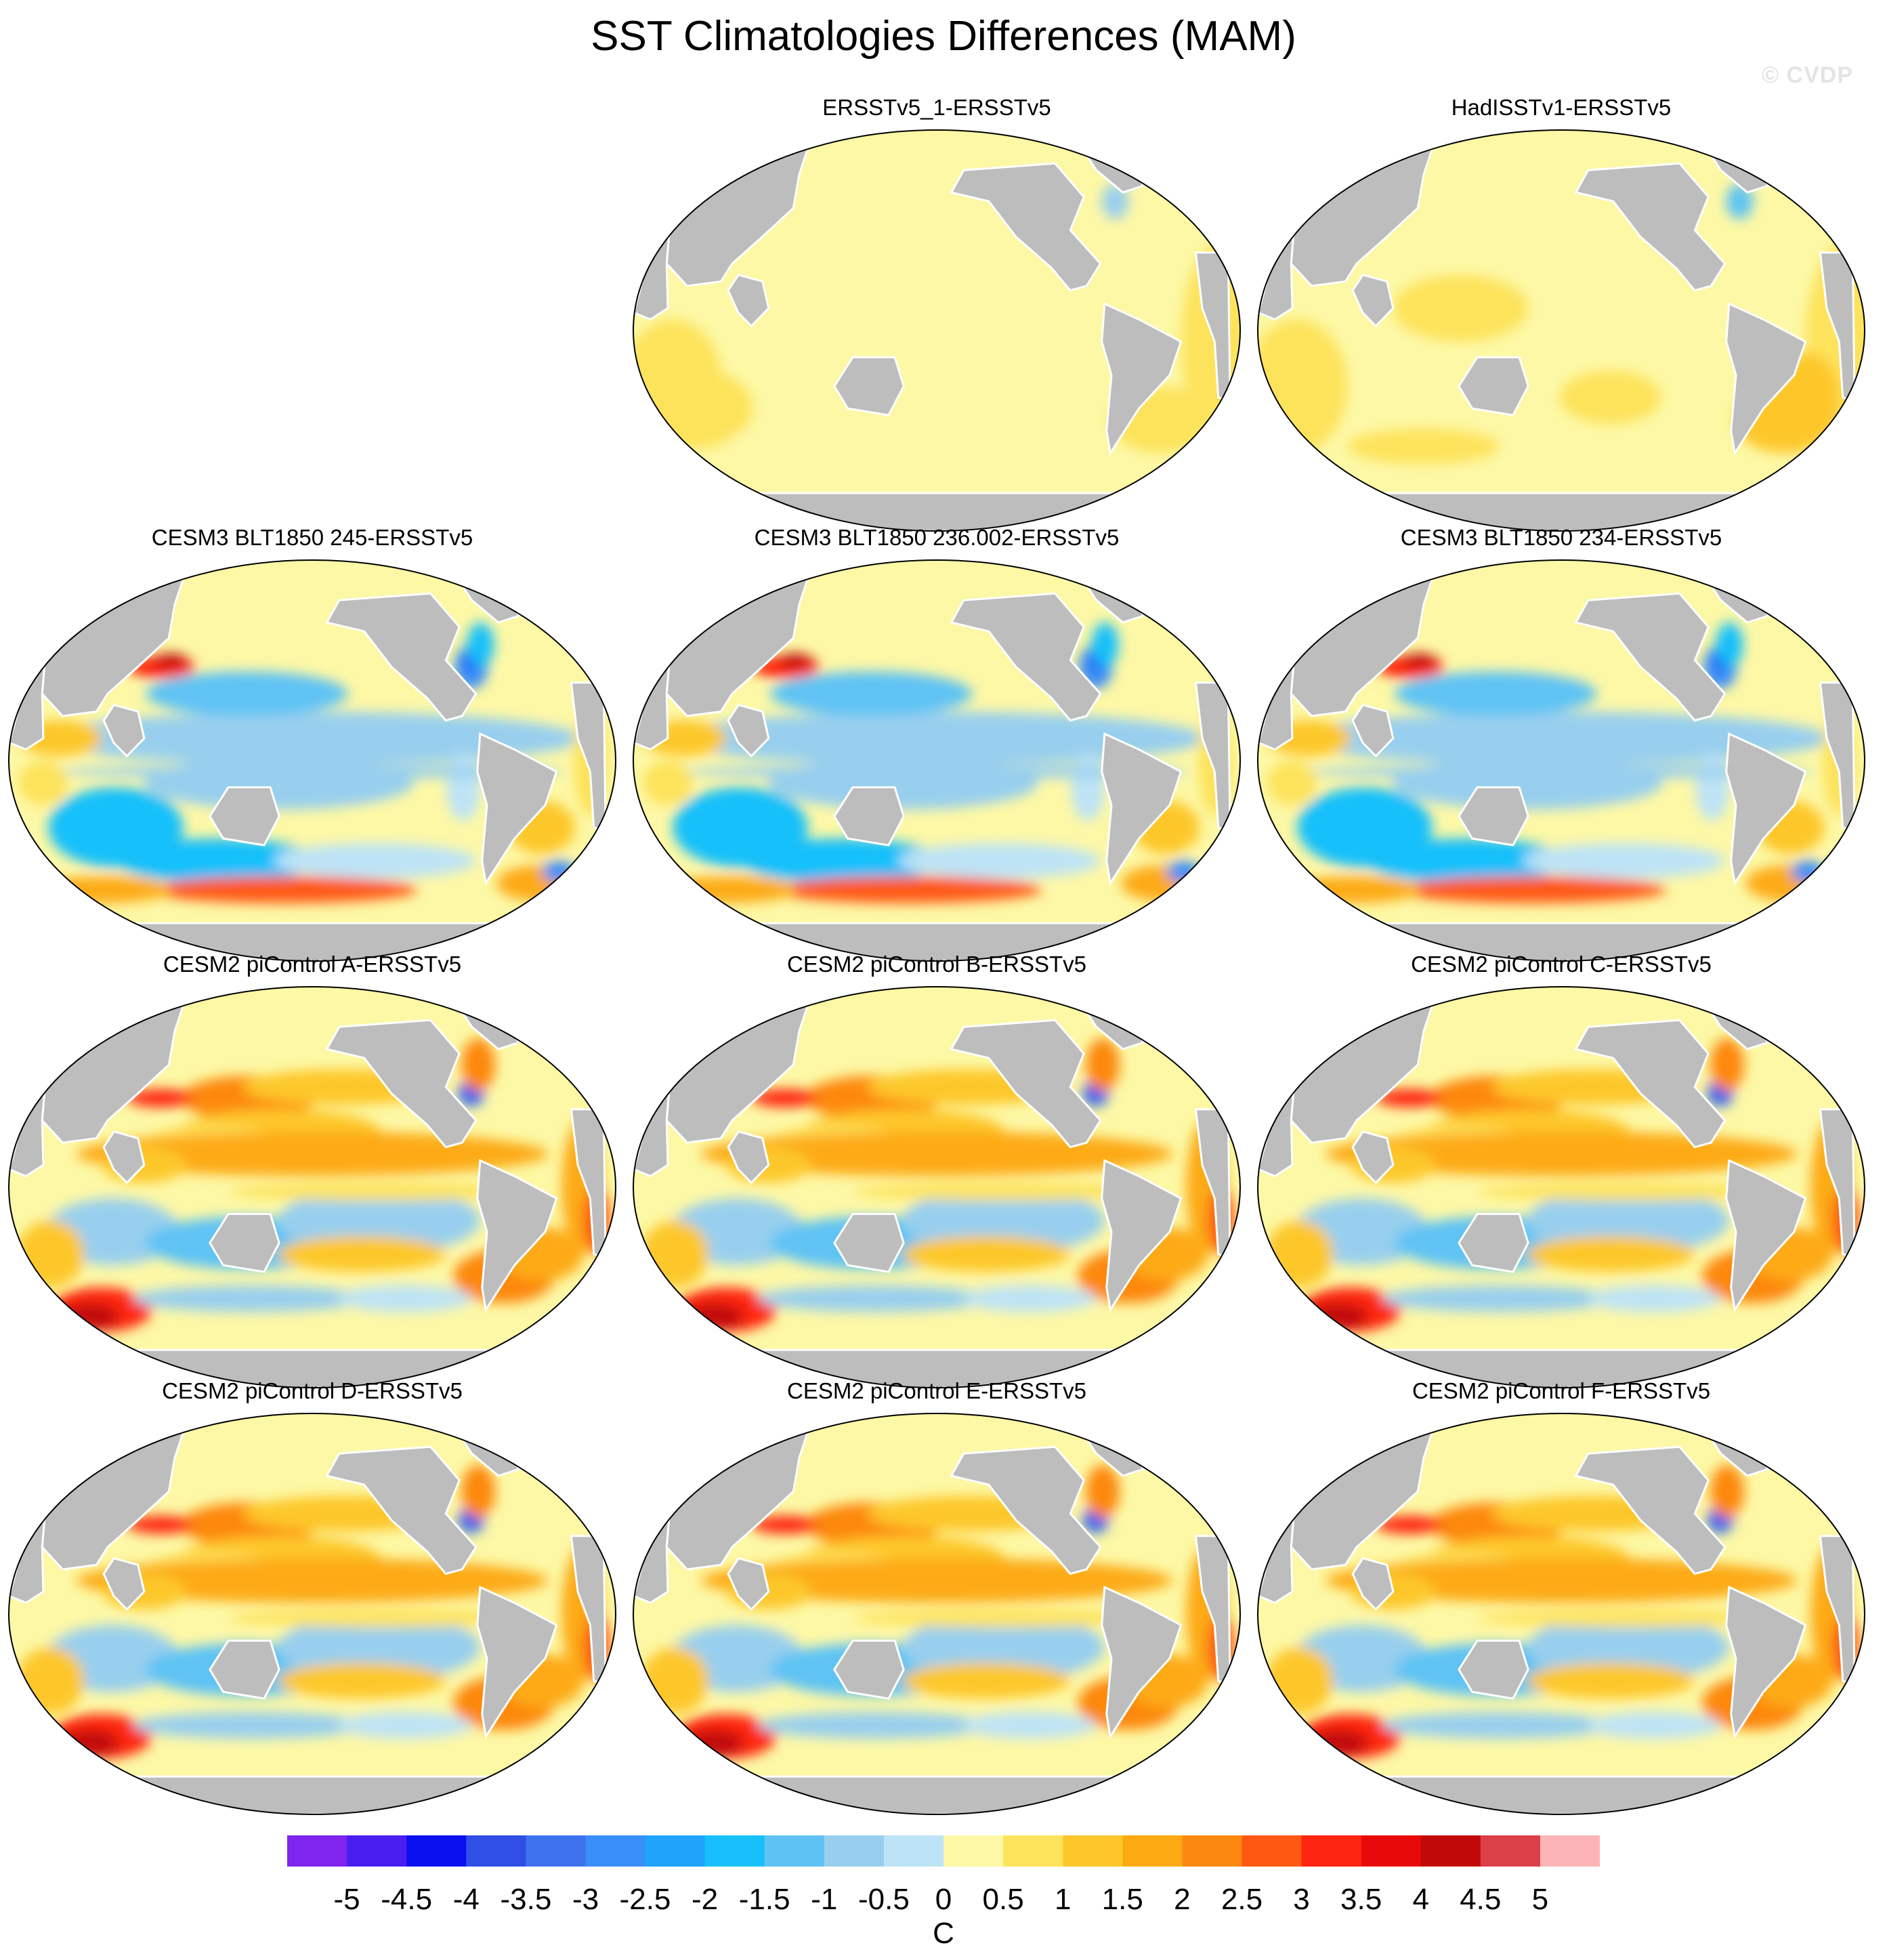 Image resolution: width=1887 pixels, height=1960 pixels. Describe the element at coordinates (937, 964) in the screenshot. I see `panel-title: CESM2 piControl B-ERSSTv5` at that location.